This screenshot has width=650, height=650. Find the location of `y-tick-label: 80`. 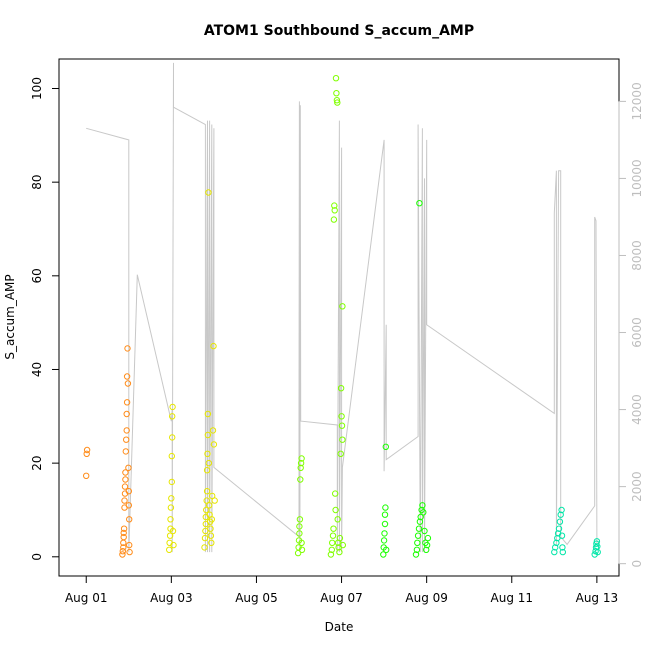

y-tick-label: 80 is located at coordinates (37, 182).